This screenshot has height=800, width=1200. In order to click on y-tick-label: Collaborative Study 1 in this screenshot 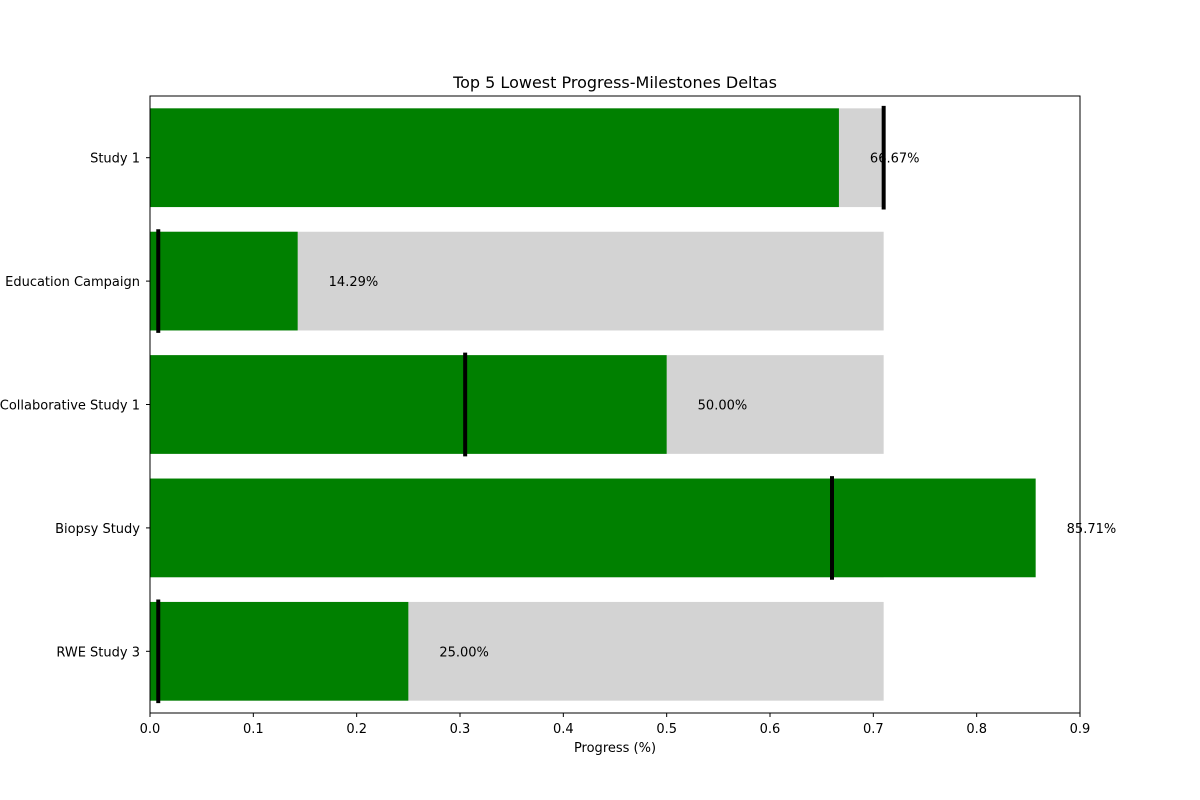, I will do `click(70, 406)`.